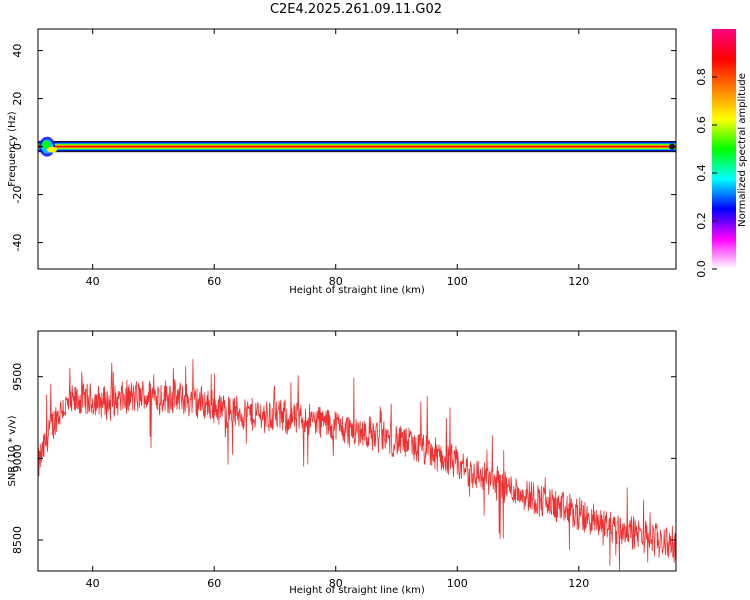  Describe the element at coordinates (336, 583) in the screenshot. I see `snr-xtick-label: 80` at that location.